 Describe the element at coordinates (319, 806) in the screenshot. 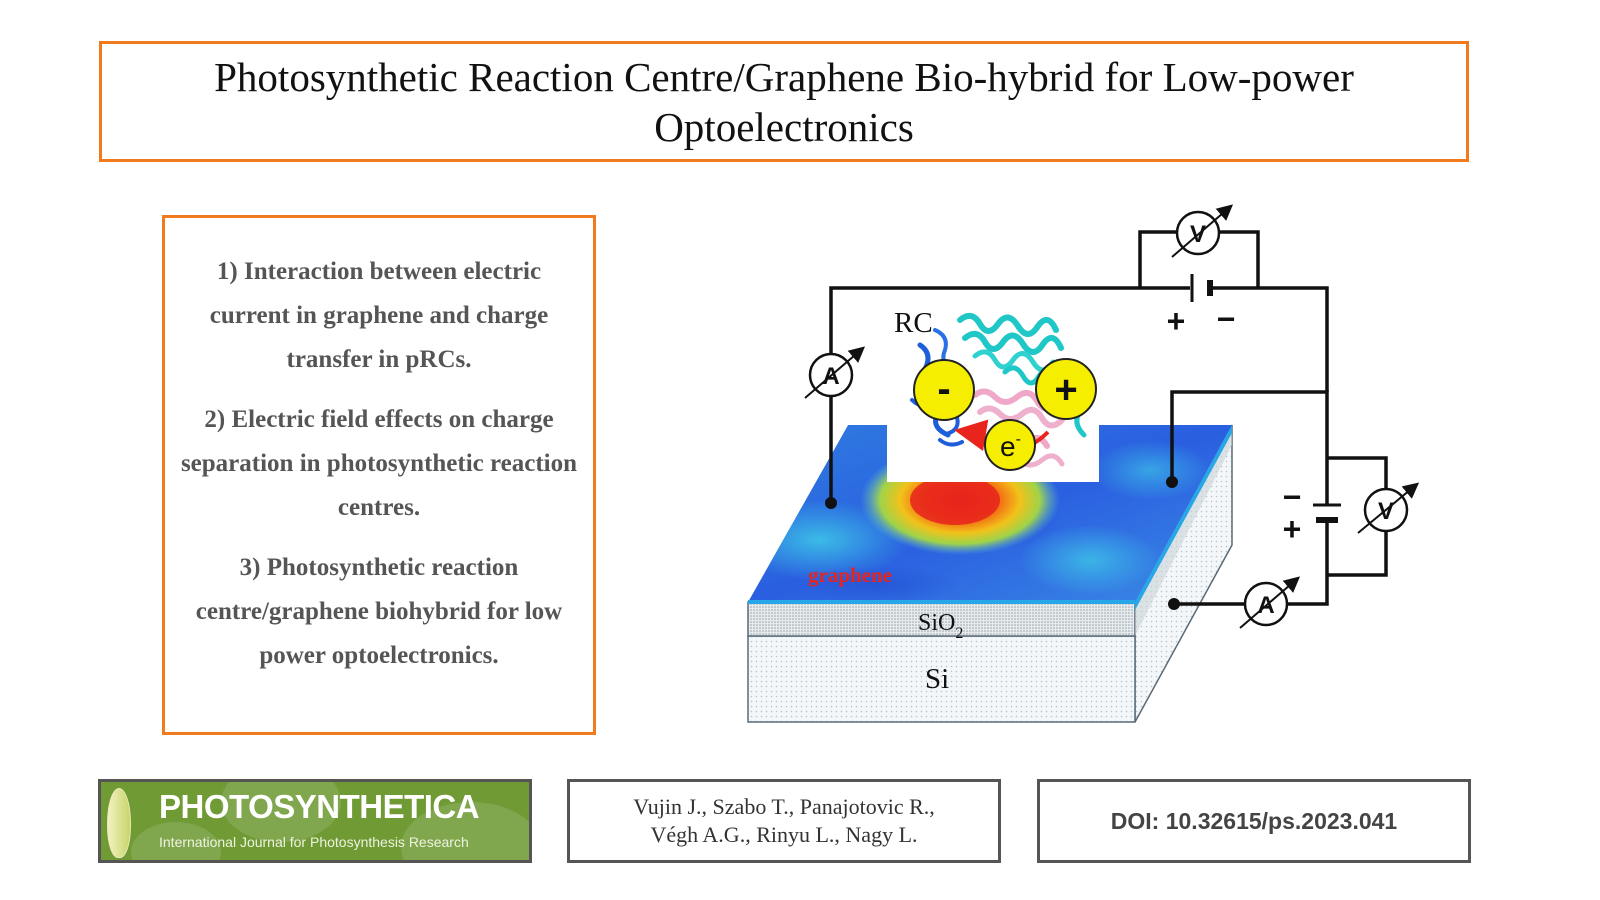

I see `journal-name: PHOTOSYNTHETICA` at that location.